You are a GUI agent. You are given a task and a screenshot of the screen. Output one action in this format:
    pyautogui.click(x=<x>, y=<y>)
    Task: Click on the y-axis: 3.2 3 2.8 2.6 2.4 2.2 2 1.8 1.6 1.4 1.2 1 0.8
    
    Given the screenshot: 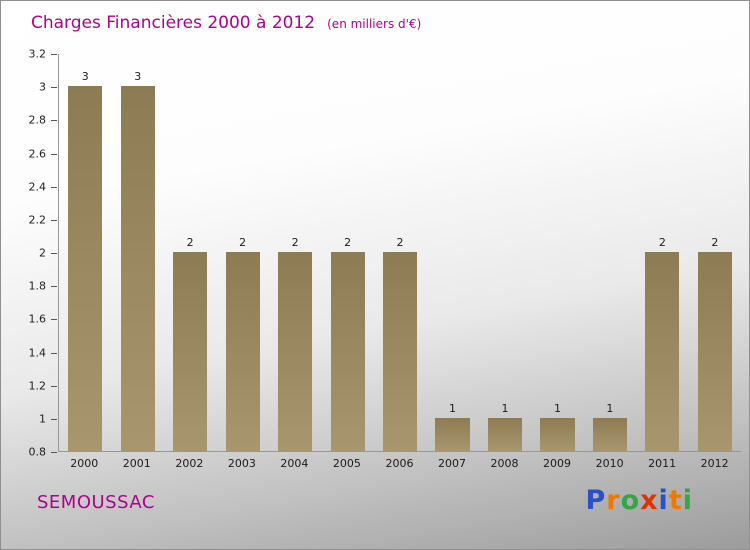 What is the action you would take?
    pyautogui.click(x=29, y=253)
    